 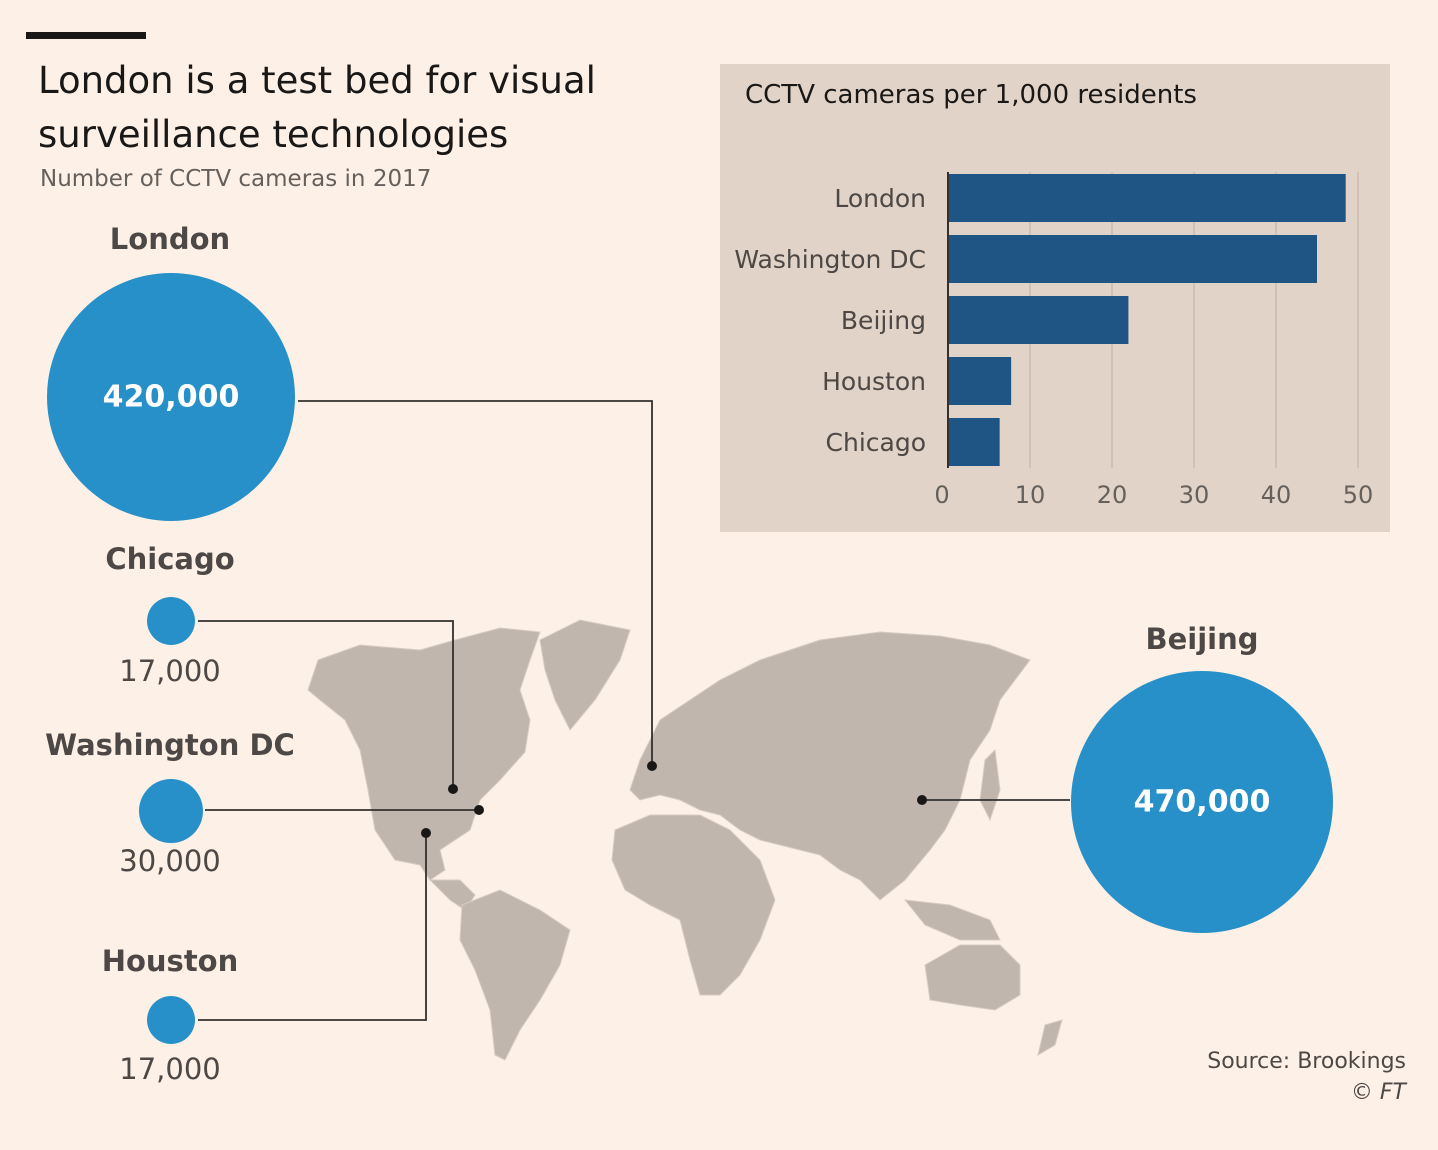 What do you see at coordinates (170, 559) in the screenshot?
I see `chicago-label: Chicago` at bounding box center [170, 559].